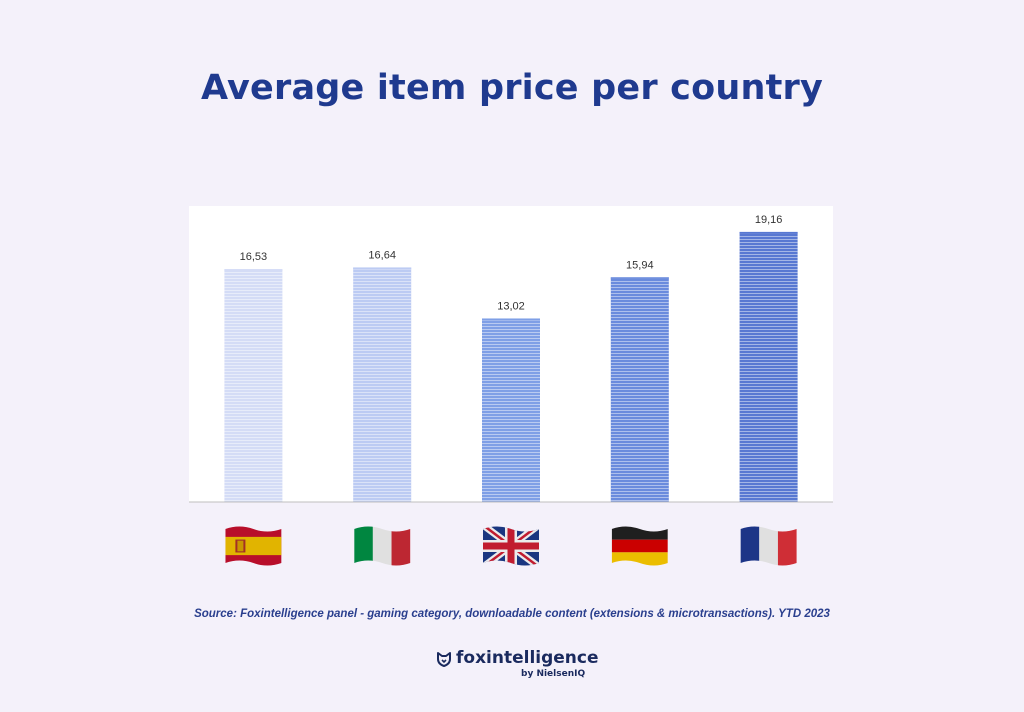 The height and width of the screenshot is (712, 1024). Describe the element at coordinates (527, 658) in the screenshot. I see `logo-wordmark: foxintelligence` at that location.